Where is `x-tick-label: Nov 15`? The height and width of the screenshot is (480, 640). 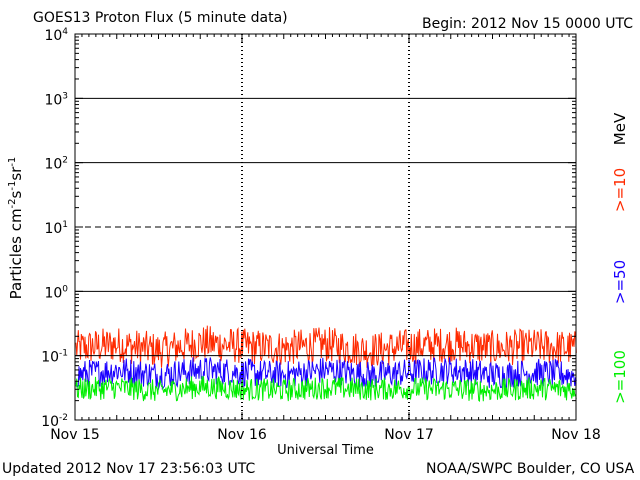 x-tick-label: Nov 15 is located at coordinates (75, 435).